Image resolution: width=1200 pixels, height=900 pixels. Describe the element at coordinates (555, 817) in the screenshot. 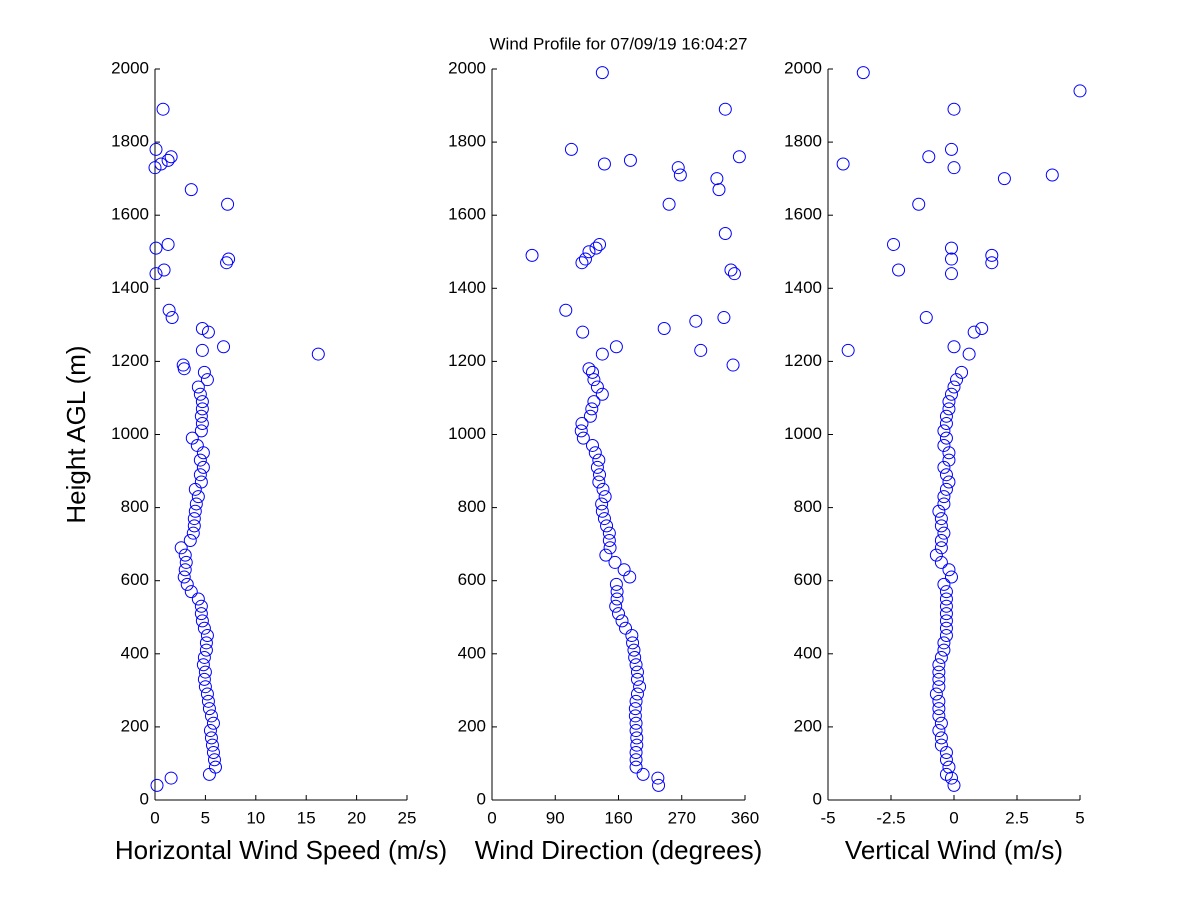

I see `x-tick-label: 90` at that location.